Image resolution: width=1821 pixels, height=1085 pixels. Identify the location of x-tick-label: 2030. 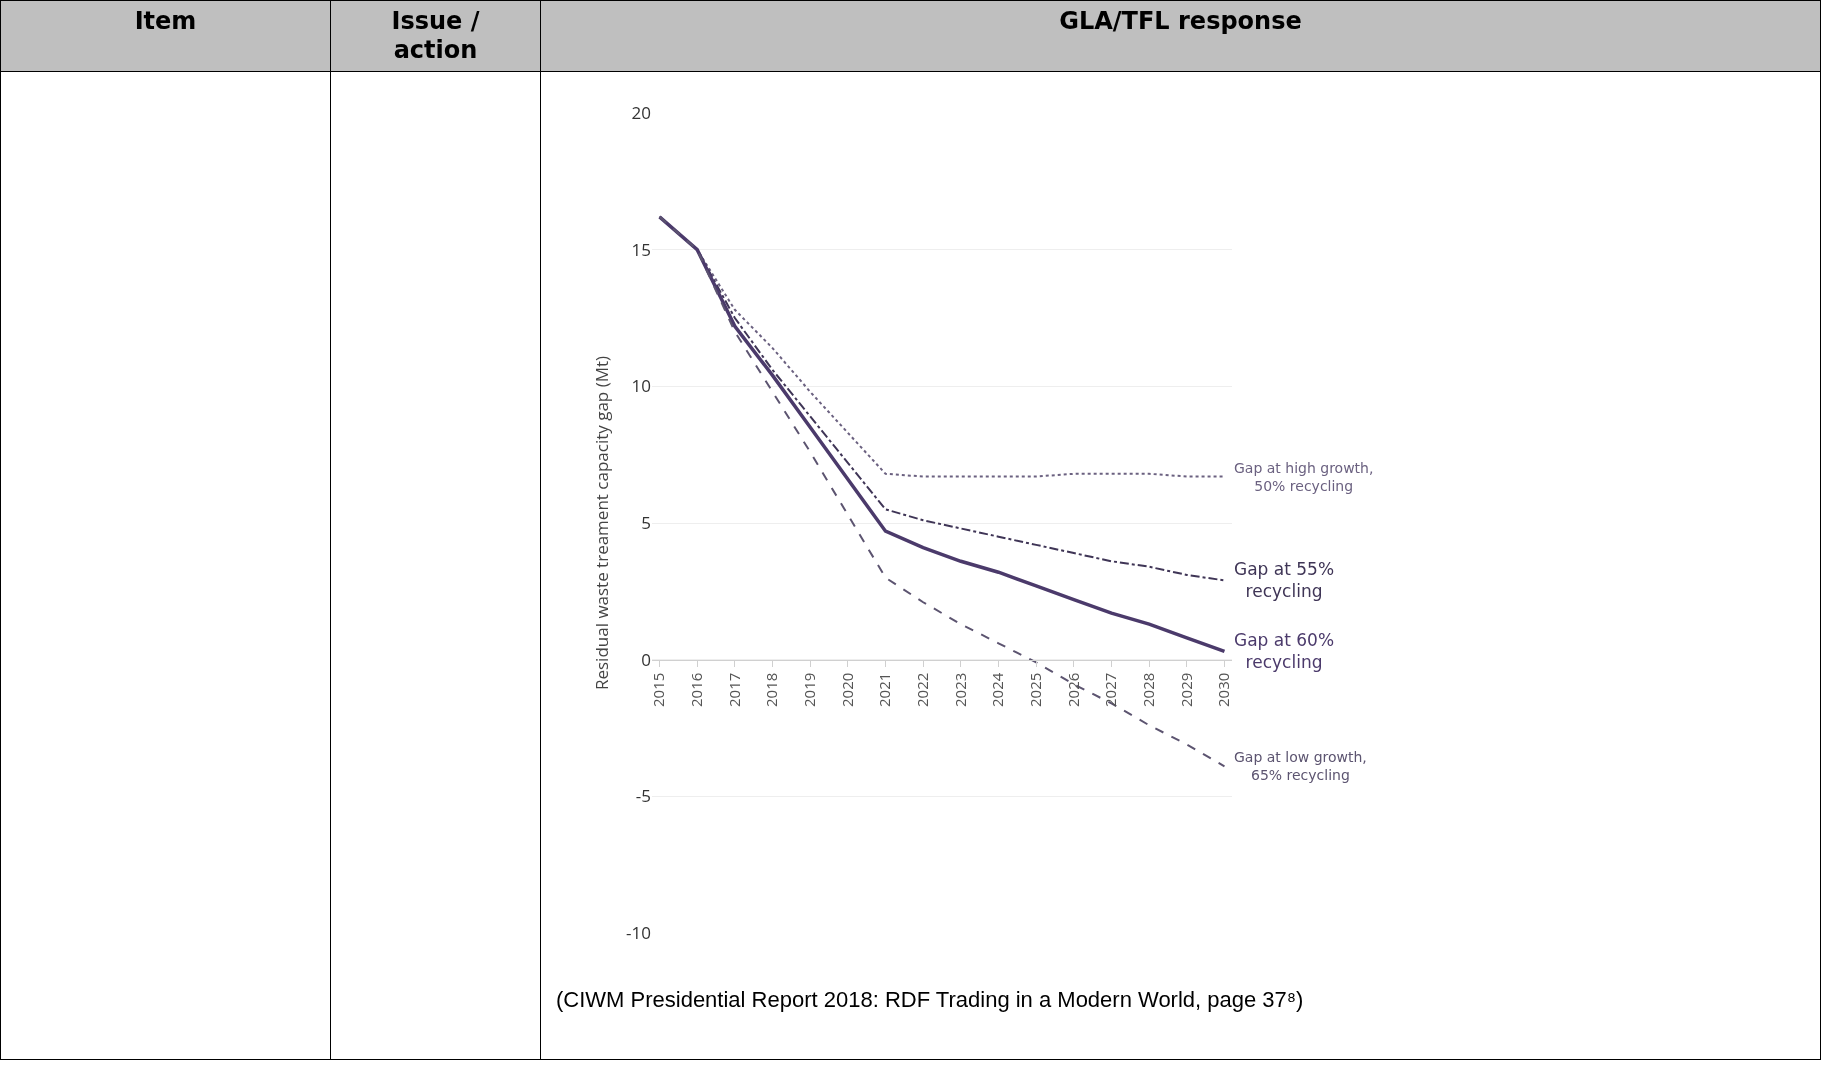
(1223, 689).